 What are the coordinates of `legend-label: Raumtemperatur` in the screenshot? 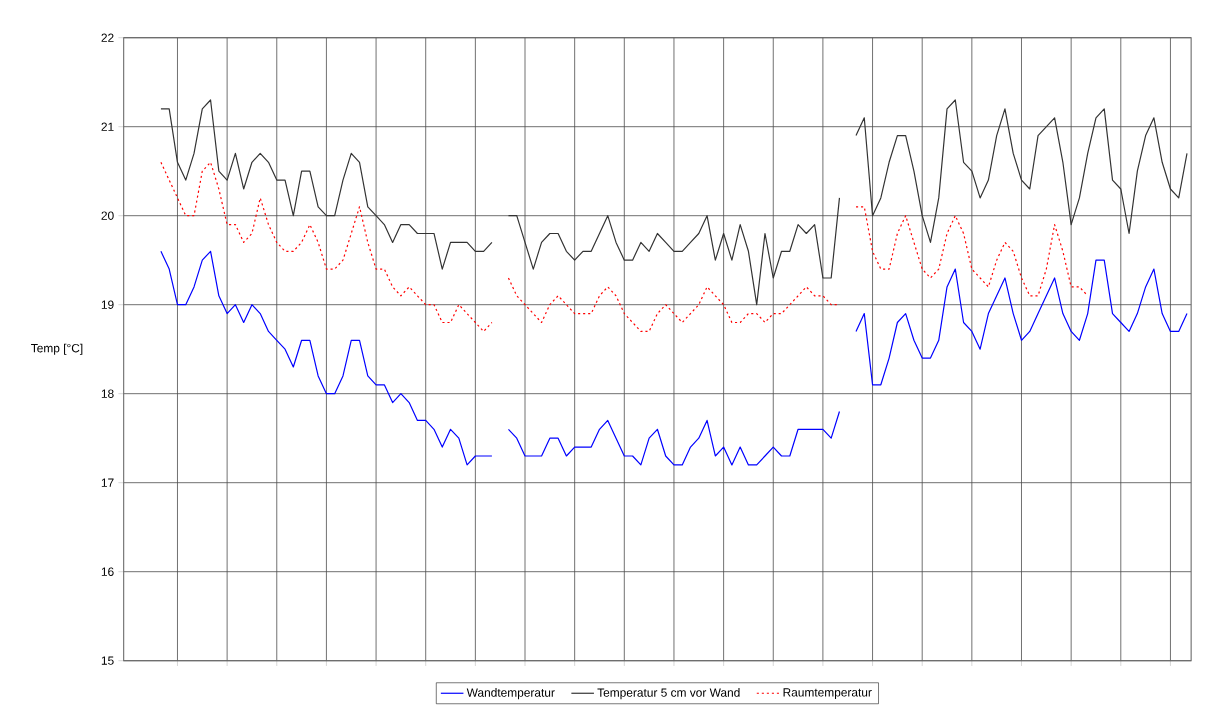 It's located at (827, 693).